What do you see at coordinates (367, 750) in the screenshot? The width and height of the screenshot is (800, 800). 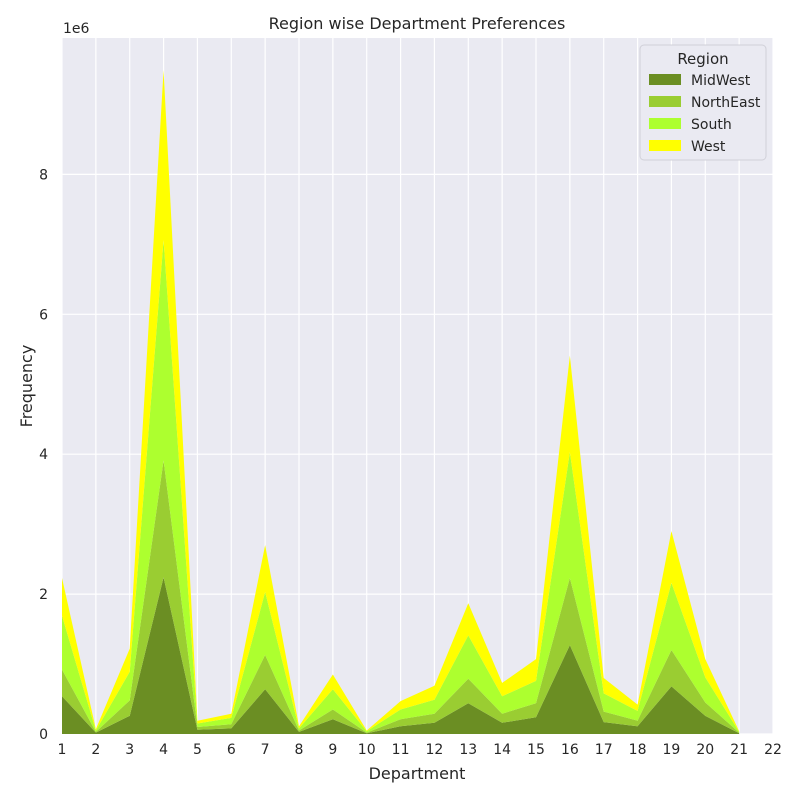 I see `x-tick-label: 10` at bounding box center [367, 750].